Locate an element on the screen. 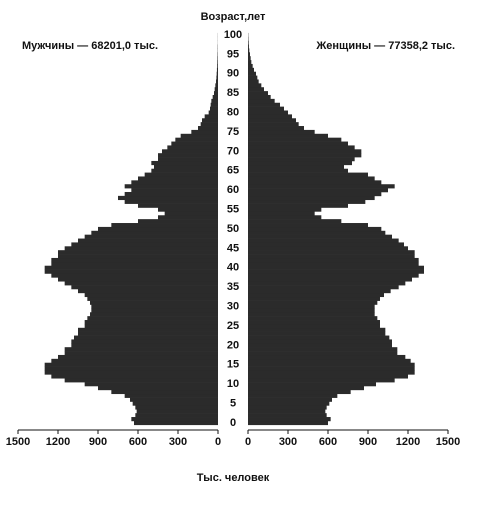 This screenshot has height=505, width=477. y-tick-label: 10 is located at coordinates (233, 384).